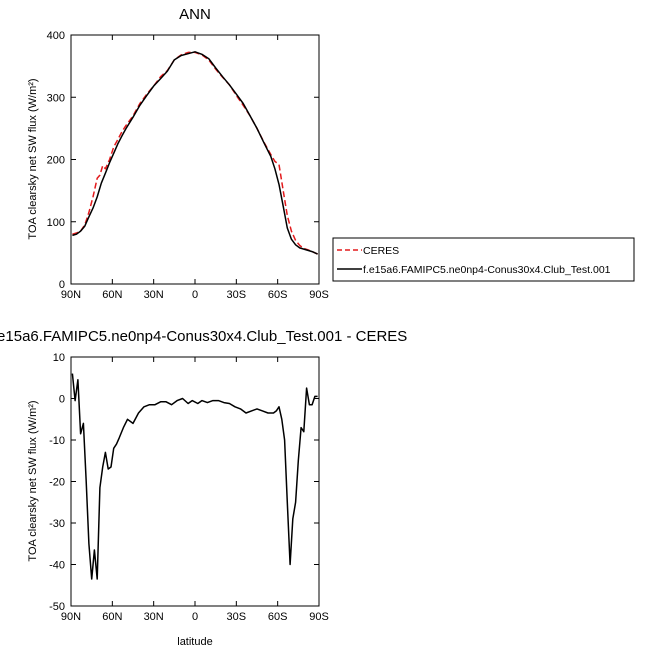  What do you see at coordinates (57, 441) in the screenshot?
I see `y-tick-label: -10` at bounding box center [57, 441].